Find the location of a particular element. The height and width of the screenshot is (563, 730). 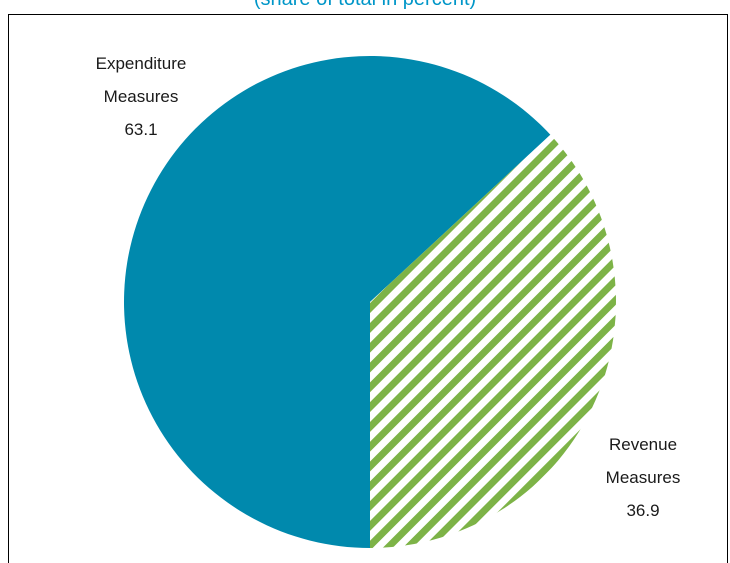

chart-subtitle: (share of total in percent) is located at coordinates (365, 6).